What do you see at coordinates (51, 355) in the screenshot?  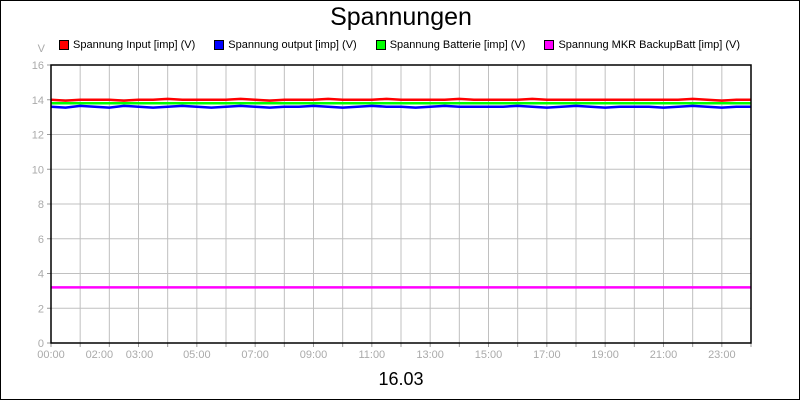 I see `x-tick-label: 00:00` at bounding box center [51, 355].